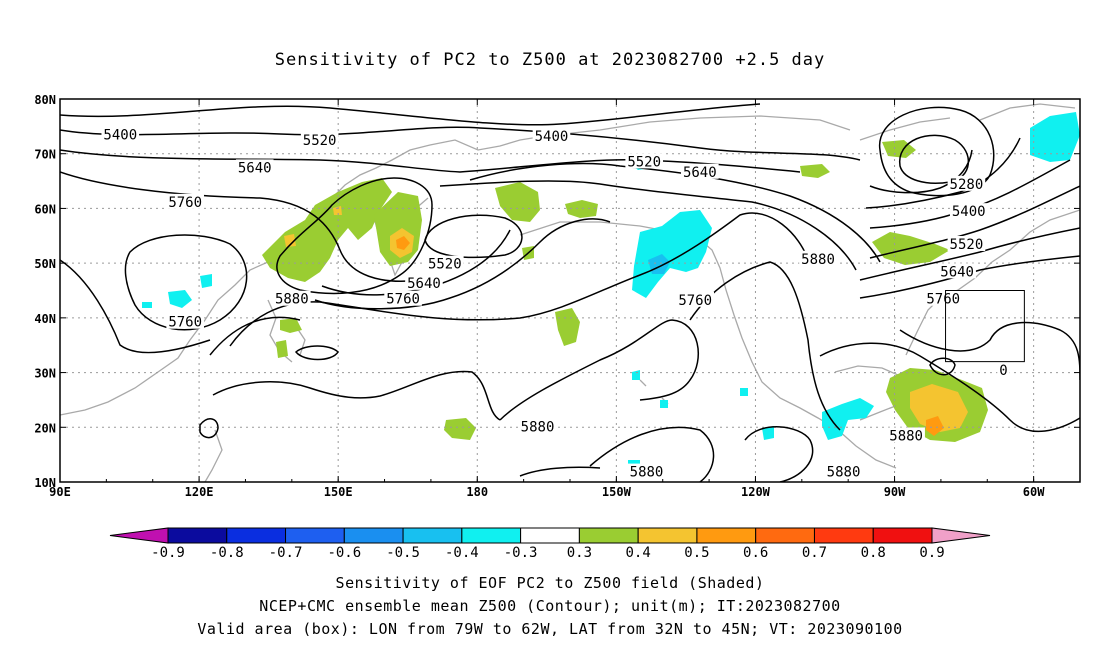 Image resolution: width=1100 pixels, height=650 pixels. I want to click on colorbar-label: -0.4, so click(462, 553).